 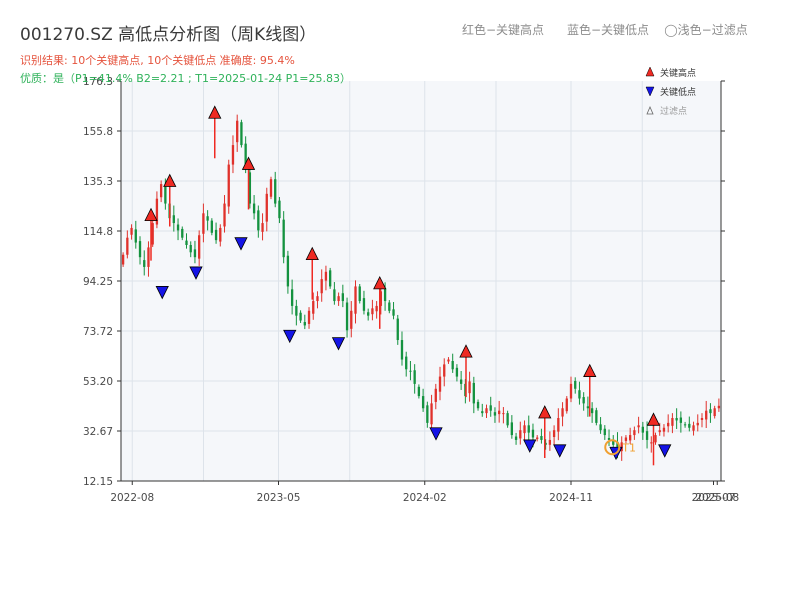 What do you see at coordinates (650, 91) in the screenshot?
I see `legend-low-marker-icon` at bounding box center [650, 91].